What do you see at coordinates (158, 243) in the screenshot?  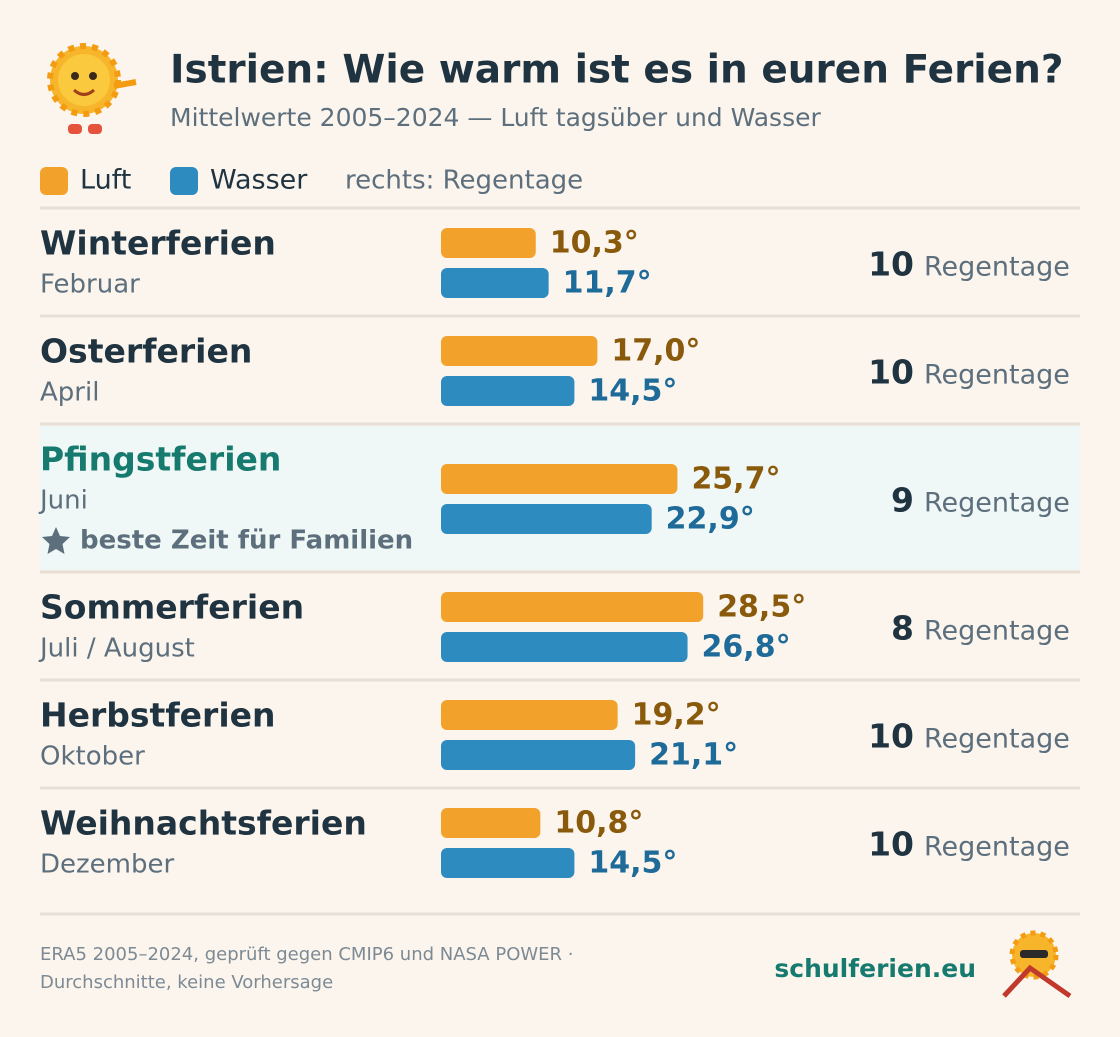 I see `category-name: Winterferien` at bounding box center [158, 243].